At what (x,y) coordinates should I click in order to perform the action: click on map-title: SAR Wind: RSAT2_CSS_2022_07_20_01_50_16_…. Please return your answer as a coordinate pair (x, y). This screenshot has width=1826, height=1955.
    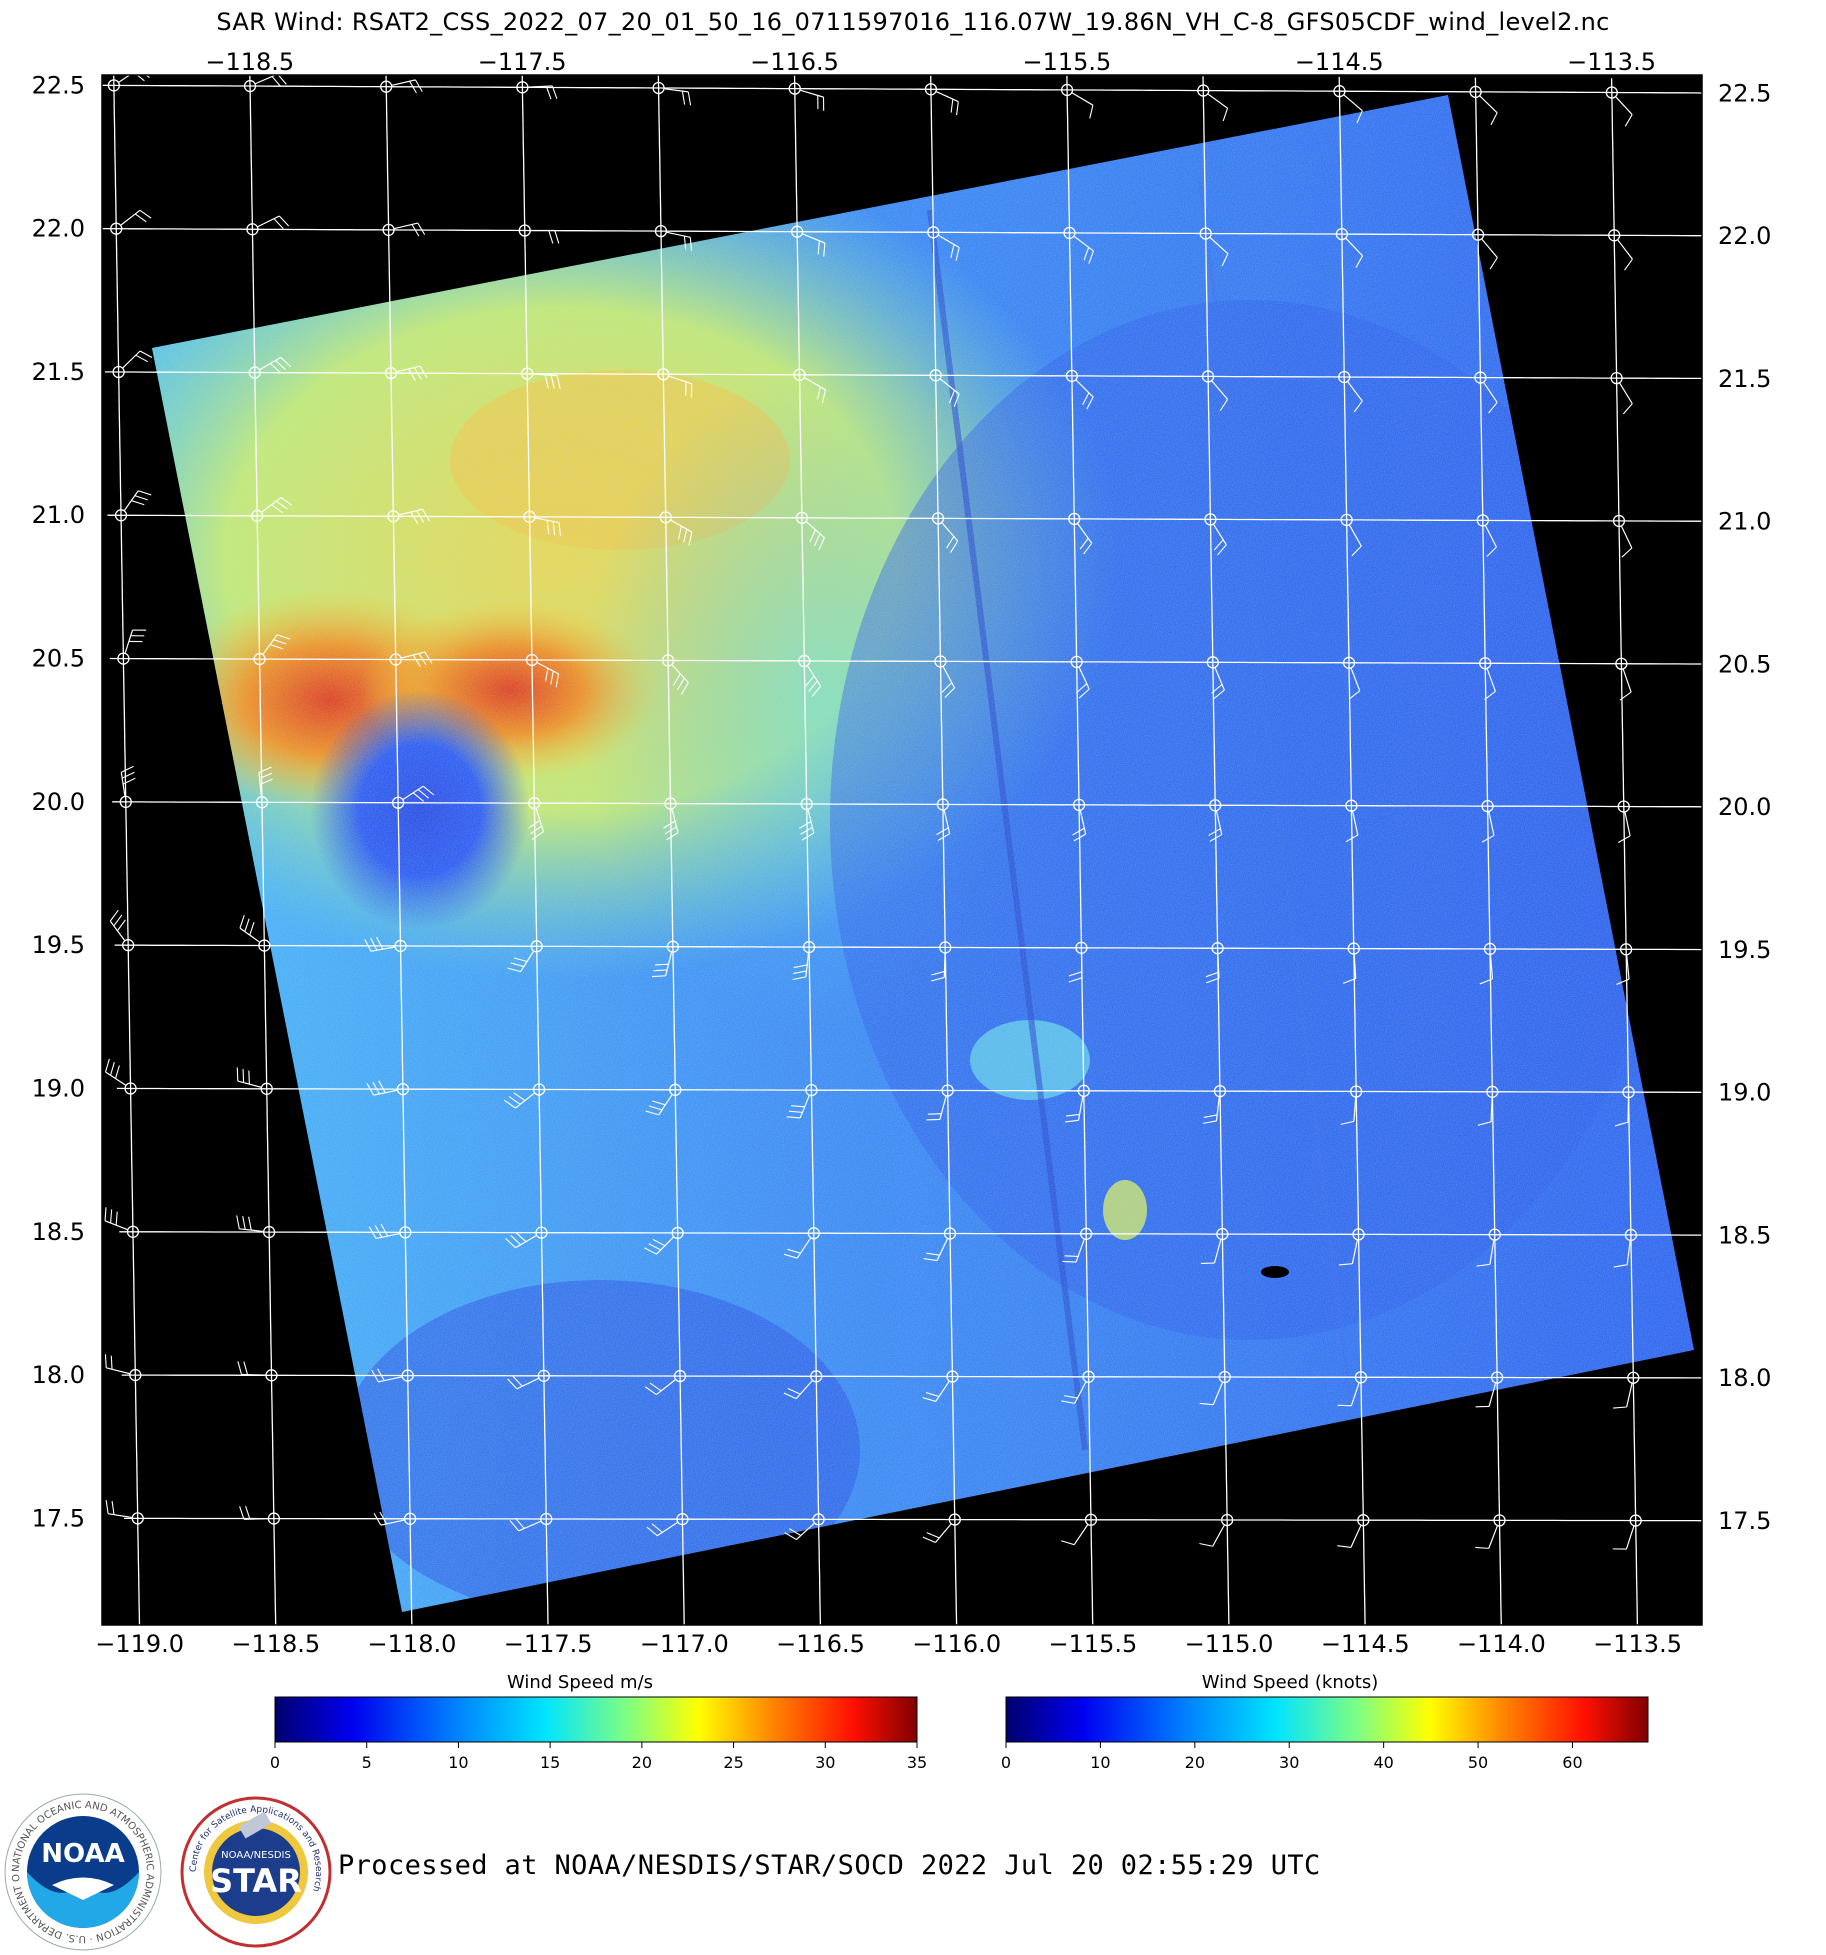
    Looking at the image, I should click on (913, 22).